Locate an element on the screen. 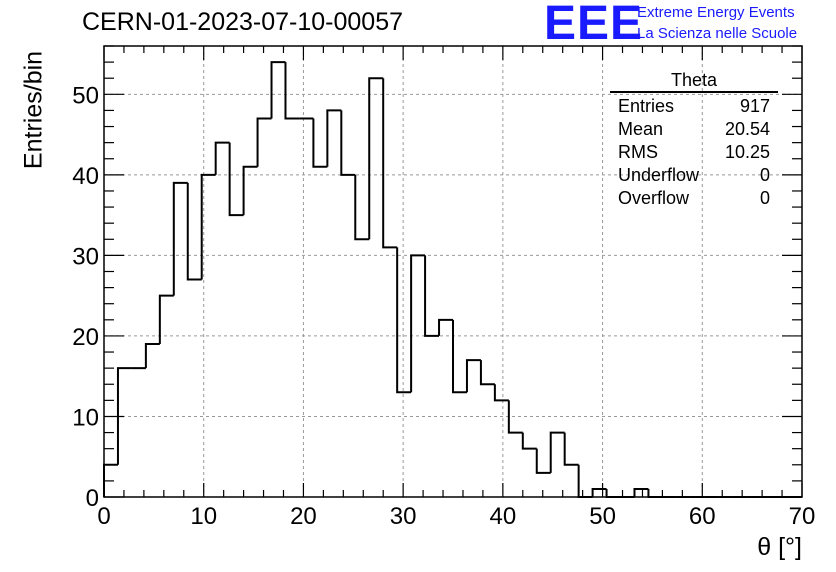  x-tick-label: 40 is located at coordinates (503, 516).